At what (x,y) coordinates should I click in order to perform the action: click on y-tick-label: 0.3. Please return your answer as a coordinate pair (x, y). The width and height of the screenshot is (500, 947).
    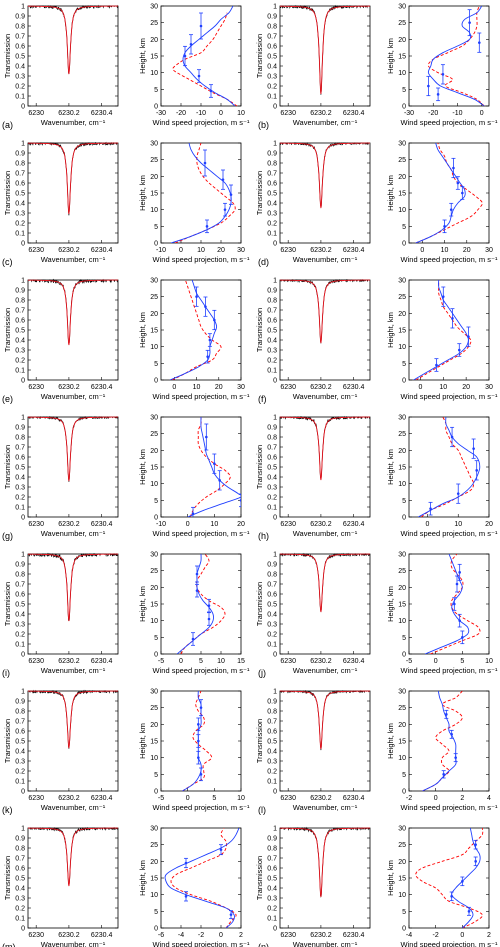
    Looking at the image, I should click on (20, 351).